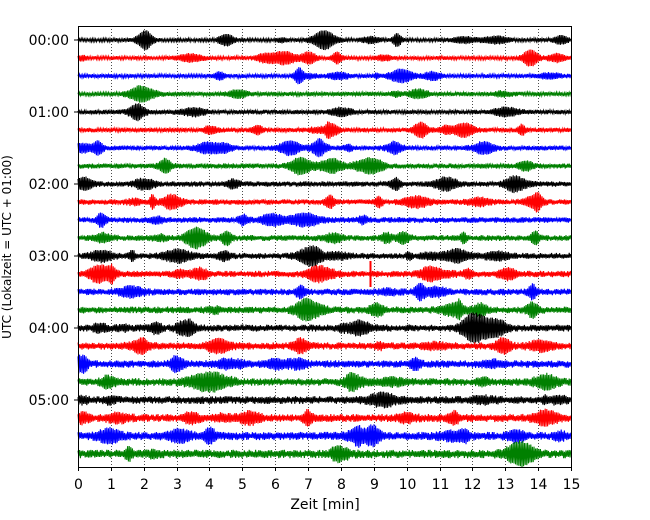 Image resolution: width=650 pixels, height=520 pixels. Describe the element at coordinates (539, 485) in the screenshot. I see `x-tick-label: 14` at that location.